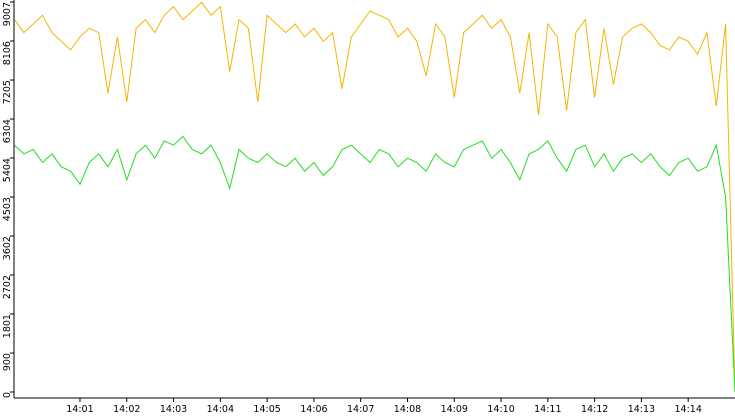 The height and width of the screenshot is (419, 735). Describe the element at coordinates (220, 409) in the screenshot. I see `x-tick-label: 14:04` at that location.